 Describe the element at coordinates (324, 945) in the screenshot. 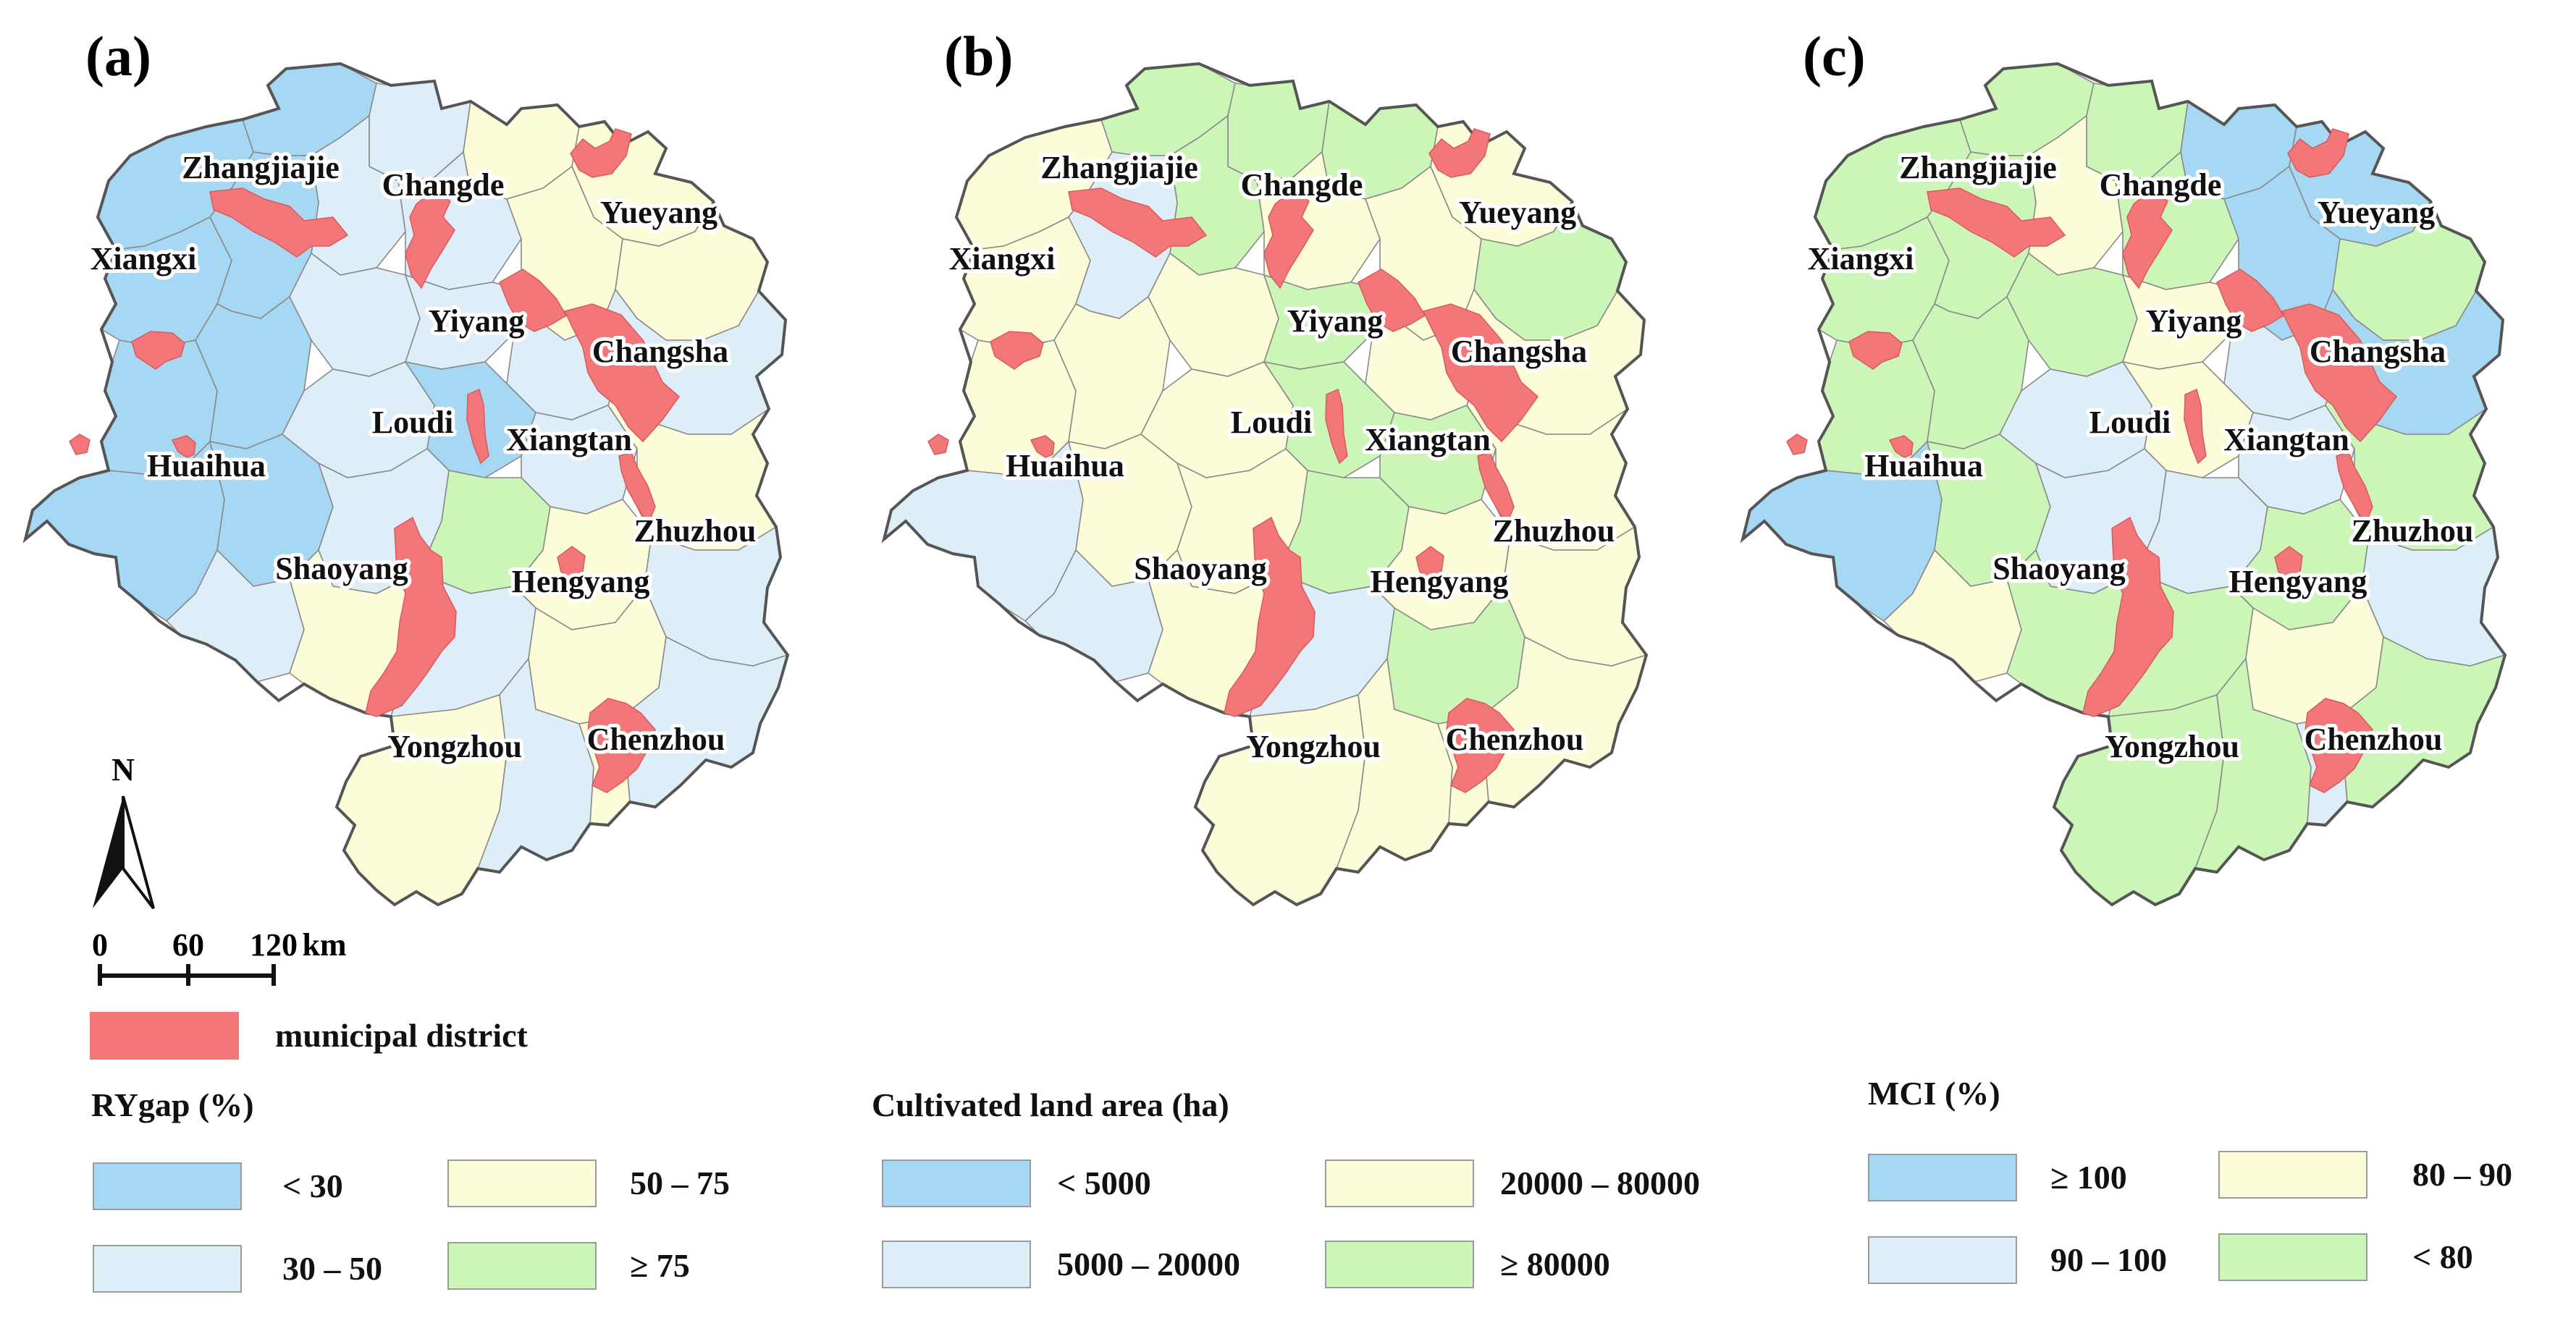

I see `scale-unit: km` at that location.